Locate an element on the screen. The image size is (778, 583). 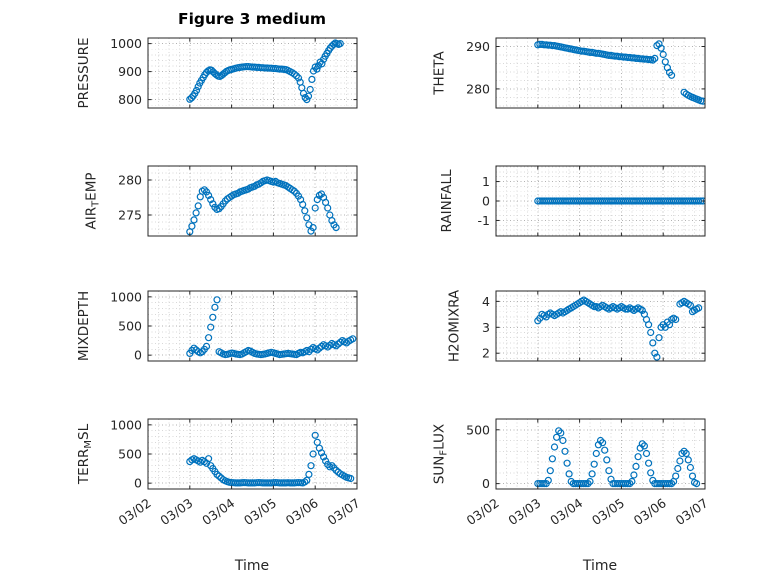
subplot-h2omixra: 2 3 4 H2OMIXRA is located at coordinates (576, 325).